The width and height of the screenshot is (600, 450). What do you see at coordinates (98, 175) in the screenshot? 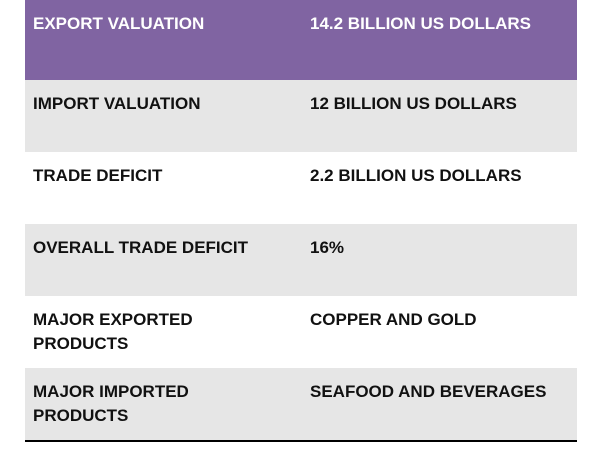
I see `row-label: TRADE DEFICIT` at bounding box center [98, 175].